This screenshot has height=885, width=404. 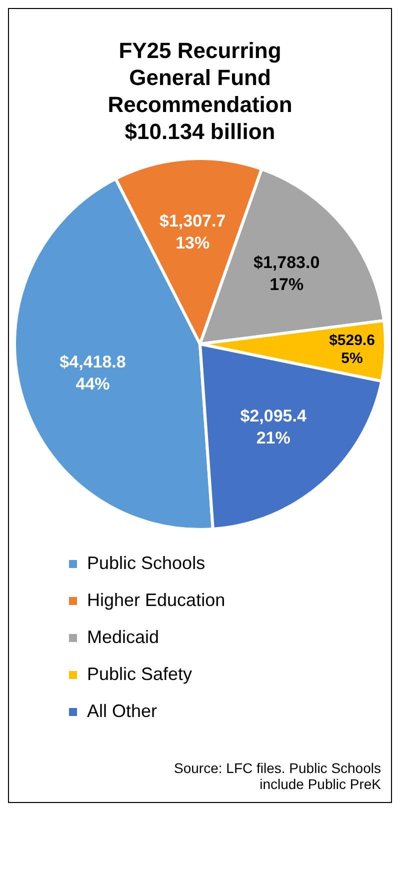 I want to click on source-note: Source: LFC files. Public Schools include Public PreK, so click(x=277, y=776).